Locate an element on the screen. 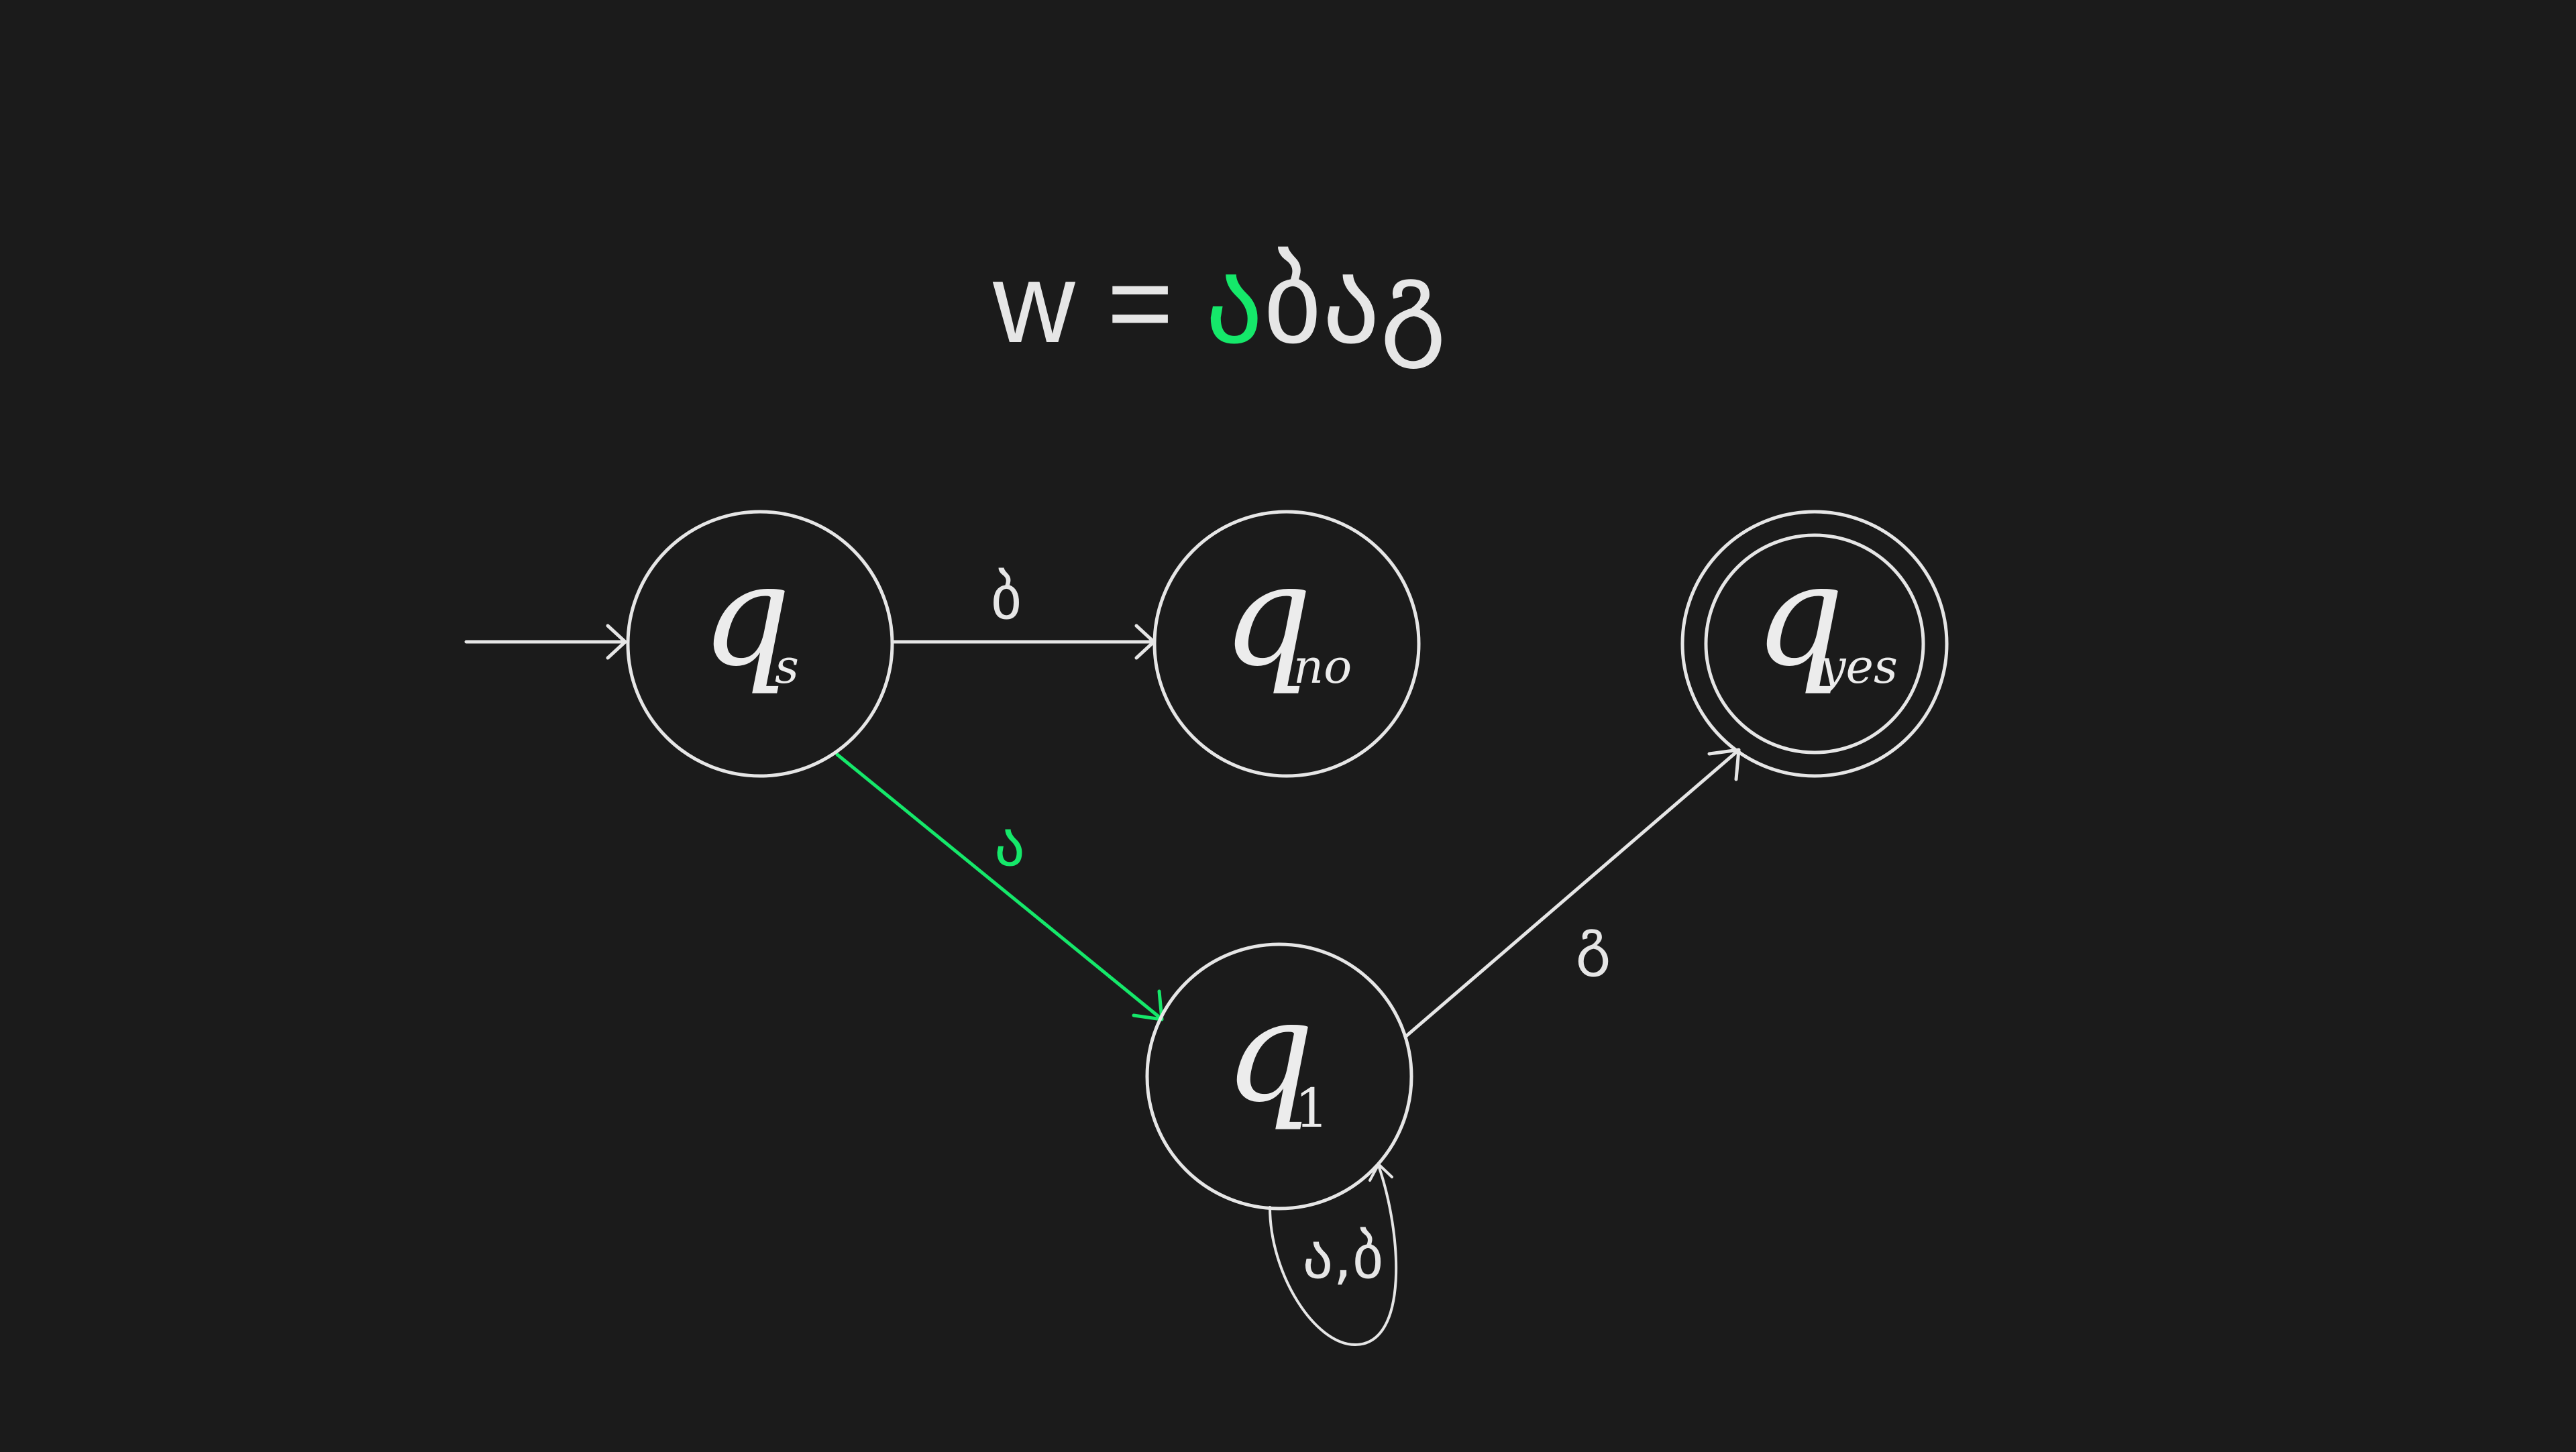  transition-label-qs-qno: ბ is located at coordinates (1006, 598).